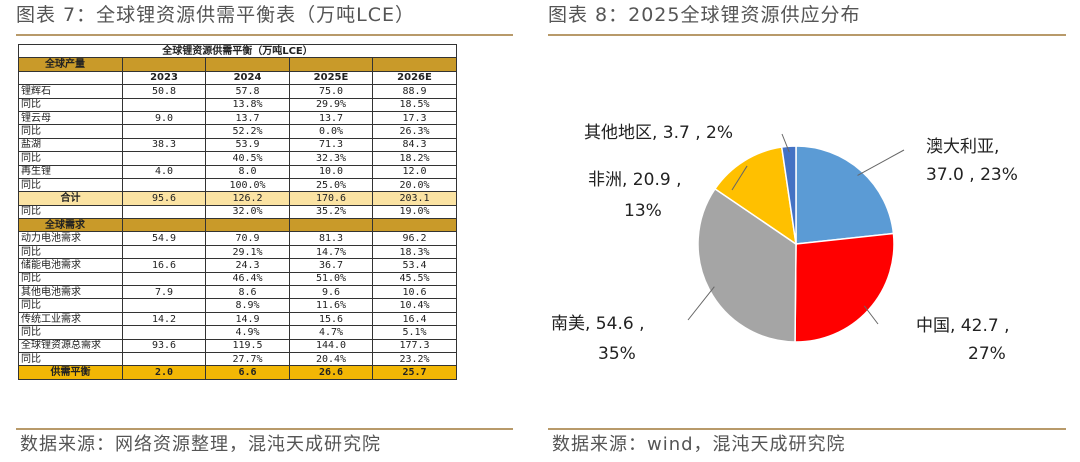 Image resolution: width=1080 pixels, height=462 pixels. Describe the element at coordinates (414, 131) in the screenshot. I see `yoy-cell: 26.3%` at that location.